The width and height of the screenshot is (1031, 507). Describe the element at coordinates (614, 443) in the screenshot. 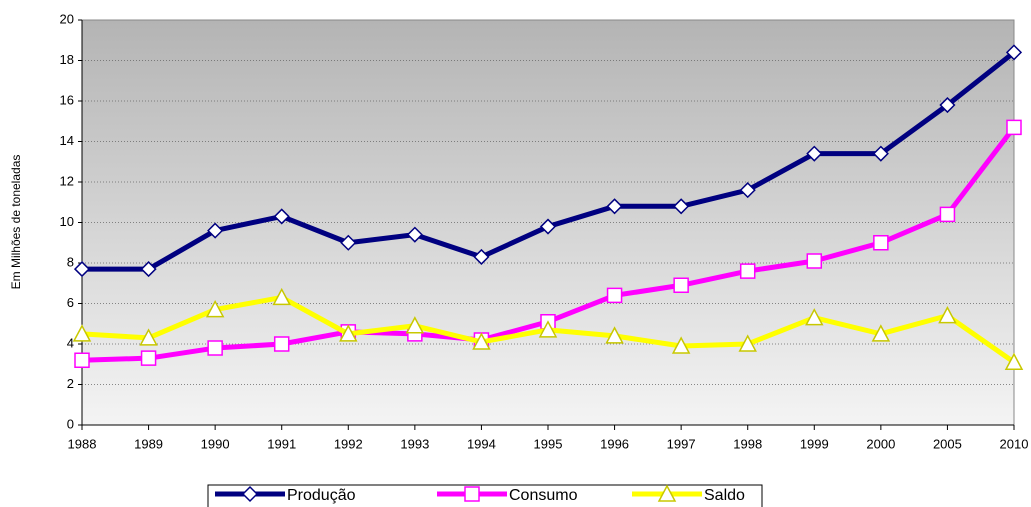

I see `x-tick-label: 1996` at that location.